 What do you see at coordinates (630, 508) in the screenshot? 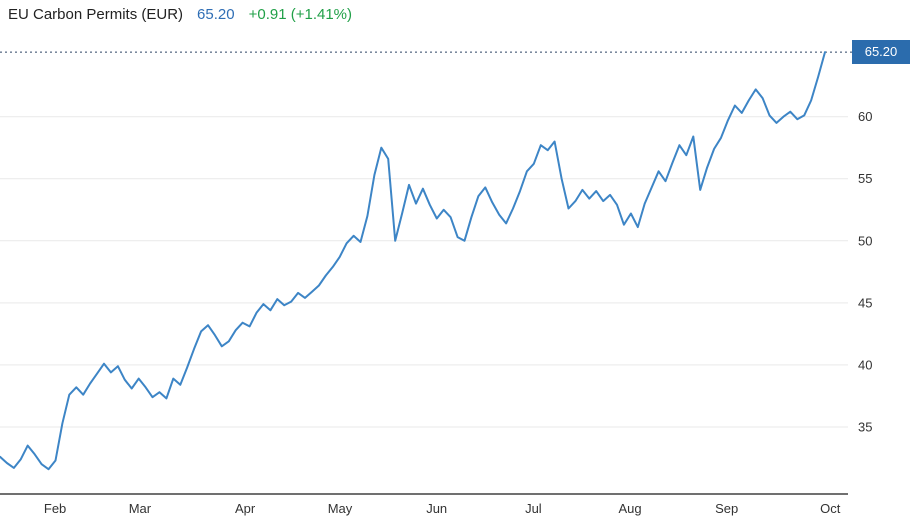
I see `svg-text: Aug` at bounding box center [630, 508].